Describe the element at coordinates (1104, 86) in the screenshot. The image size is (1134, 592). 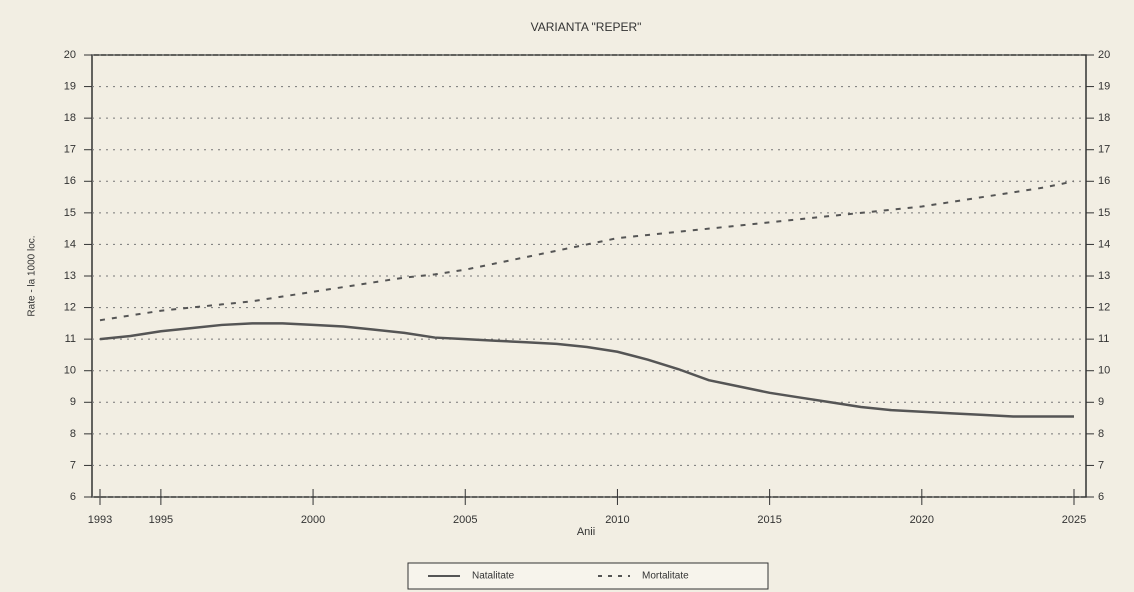
I see `y2-tick-label: 19` at that location.